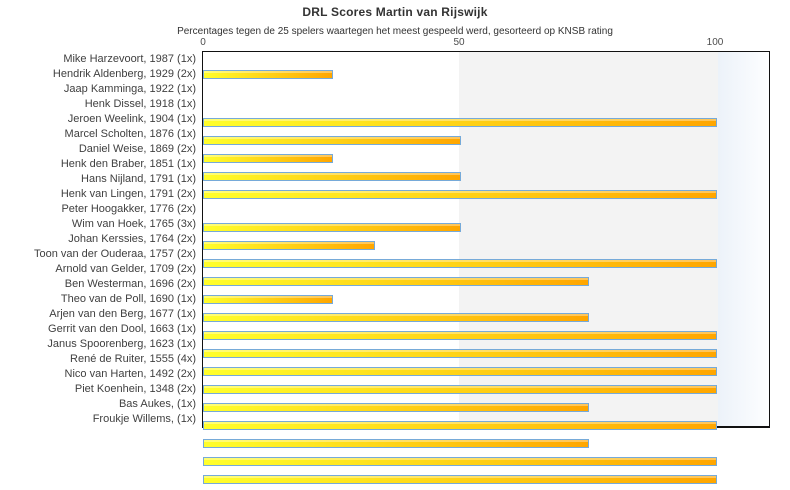 This screenshot has height=490, width=790. I want to click on category-label: Hans Nijland, 1791 (1x), so click(138, 179).